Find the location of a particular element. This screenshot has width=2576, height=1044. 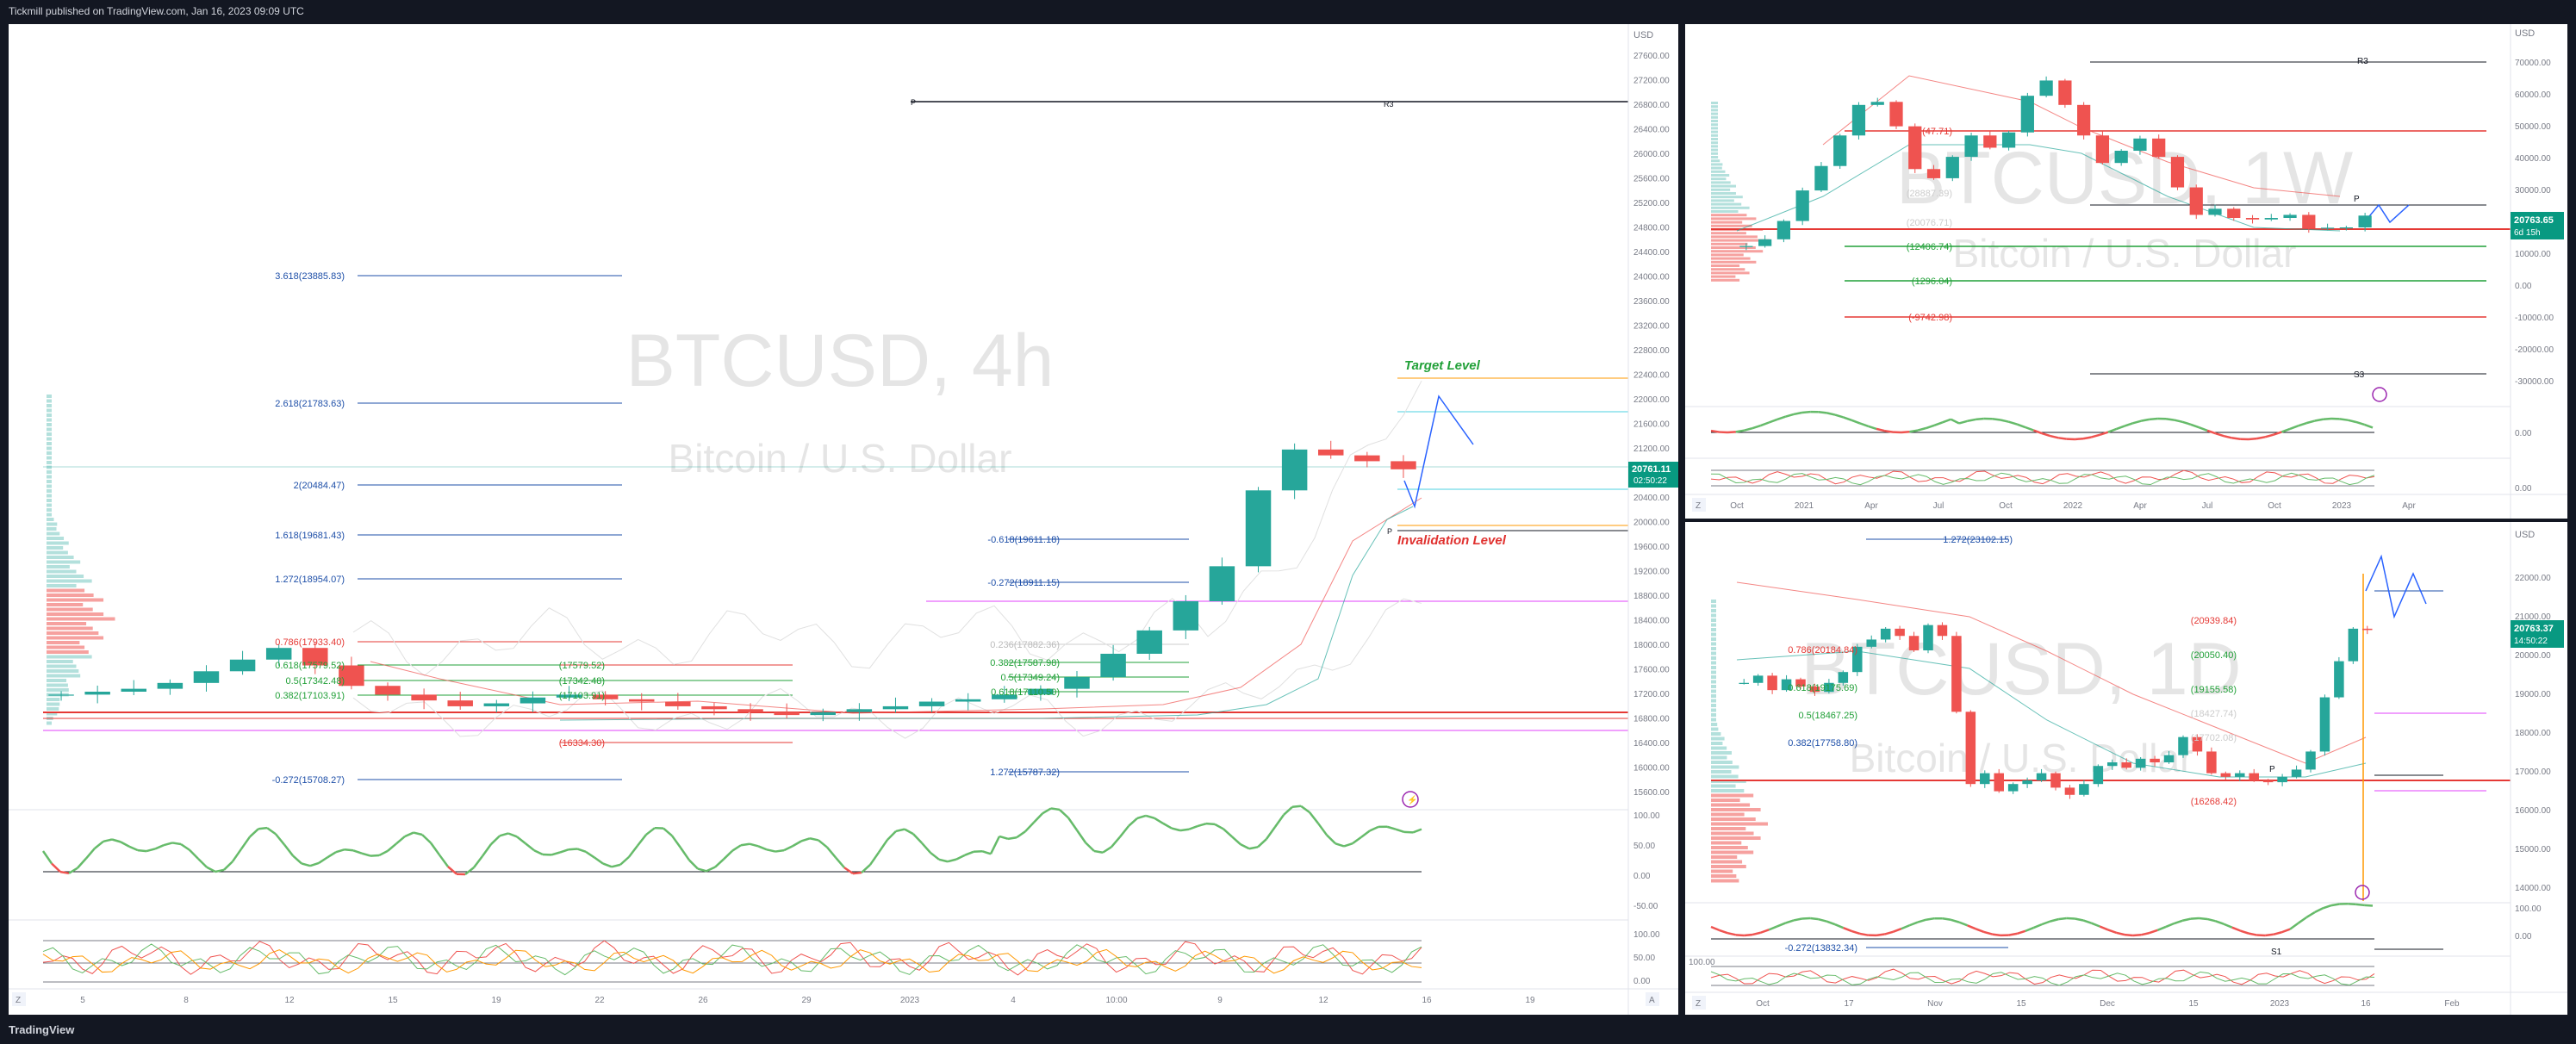

price-tick-label: 19600.00 is located at coordinates (1652, 547).